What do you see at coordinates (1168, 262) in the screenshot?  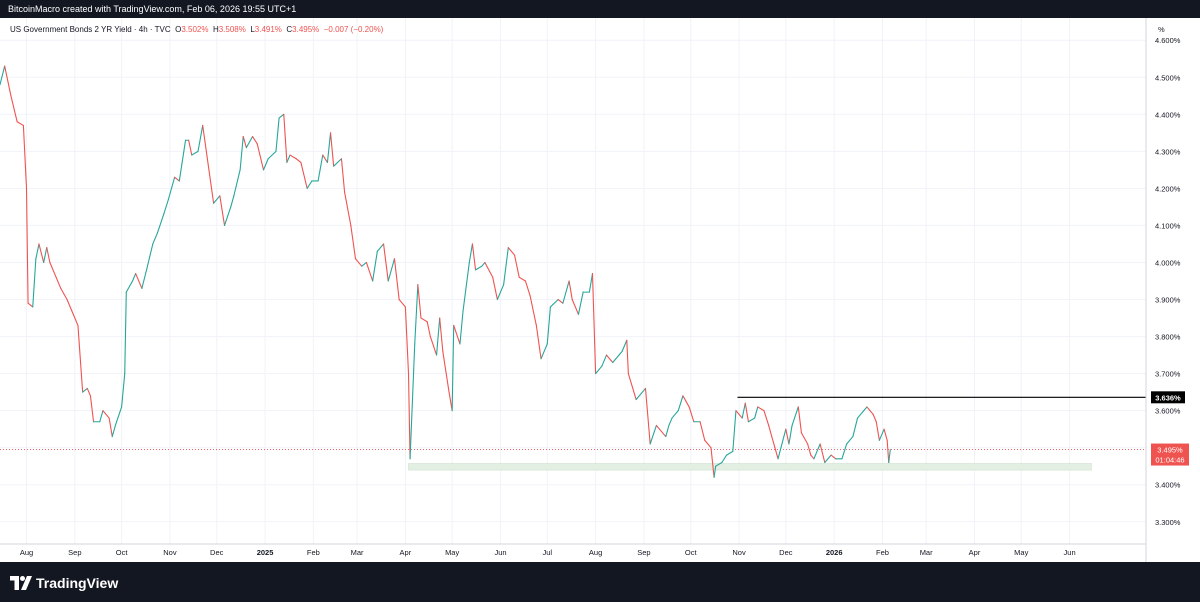 I see `y-tick-label: 4.000%` at bounding box center [1168, 262].